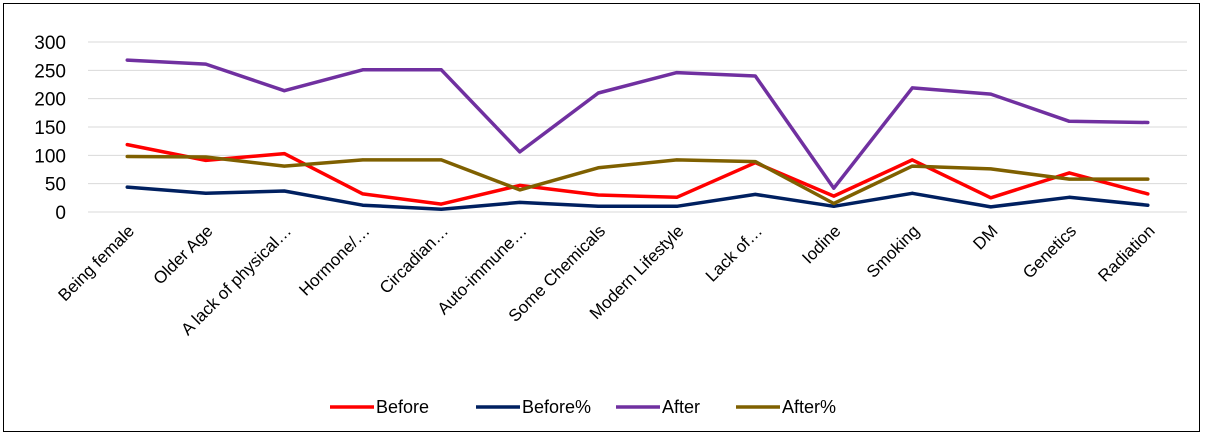 Image resolution: width=1205 pixels, height=438 pixels. Describe the element at coordinates (893, 251) in the screenshot. I see `x-tick-label: Smoking` at that location.